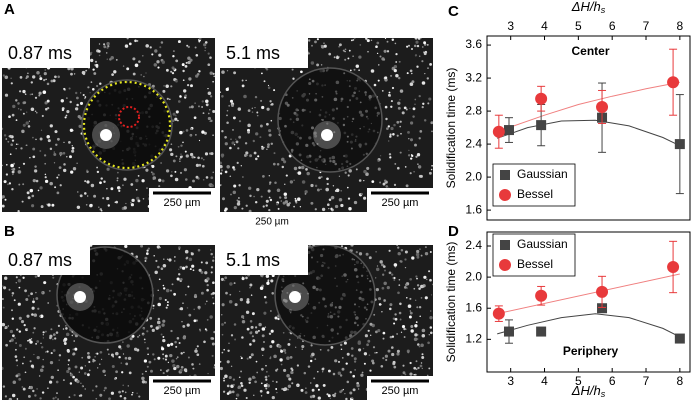 This screenshot has width=700, height=402. Describe the element at coordinates (127, 125) in the screenshot. I see `beam-outline` at that location.